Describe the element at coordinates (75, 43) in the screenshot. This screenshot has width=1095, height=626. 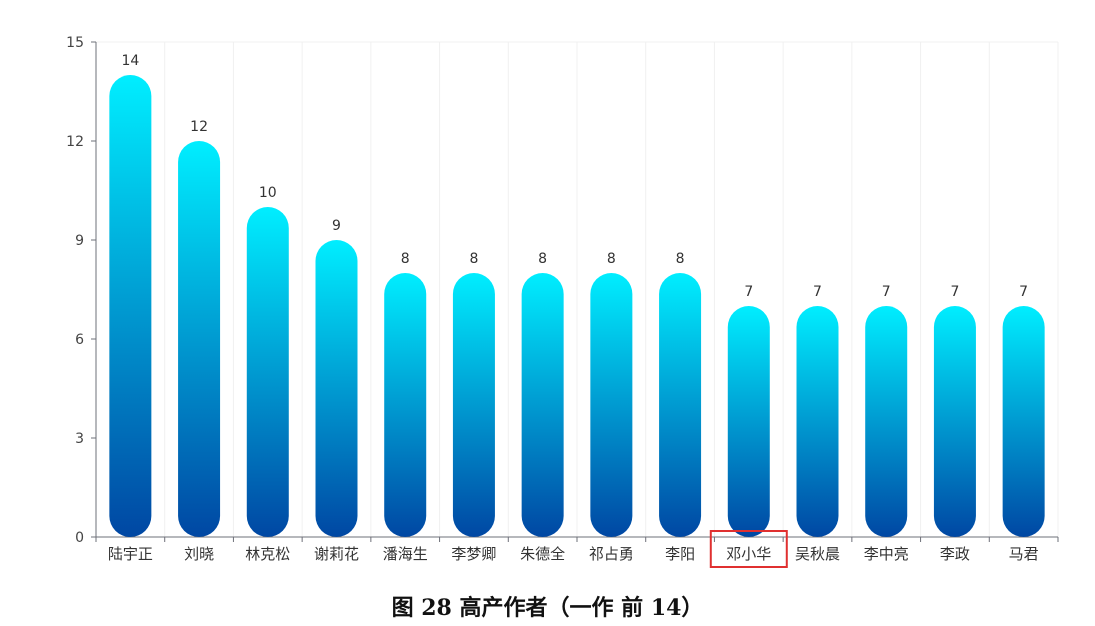
I see `y-tick-label: 15` at that location.